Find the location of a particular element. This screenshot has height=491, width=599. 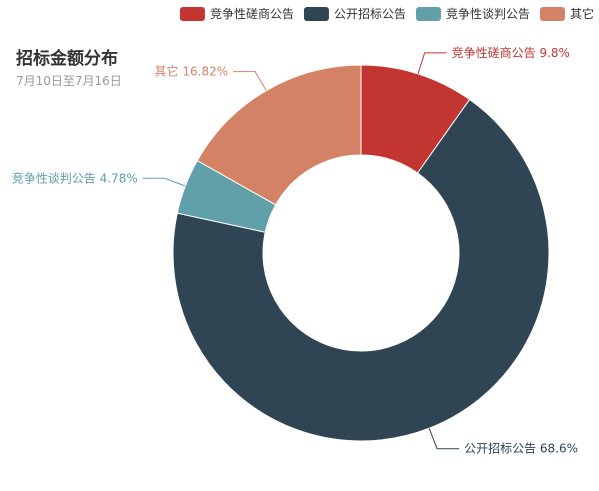

legend-label: 其它 is located at coordinates (582, 13).